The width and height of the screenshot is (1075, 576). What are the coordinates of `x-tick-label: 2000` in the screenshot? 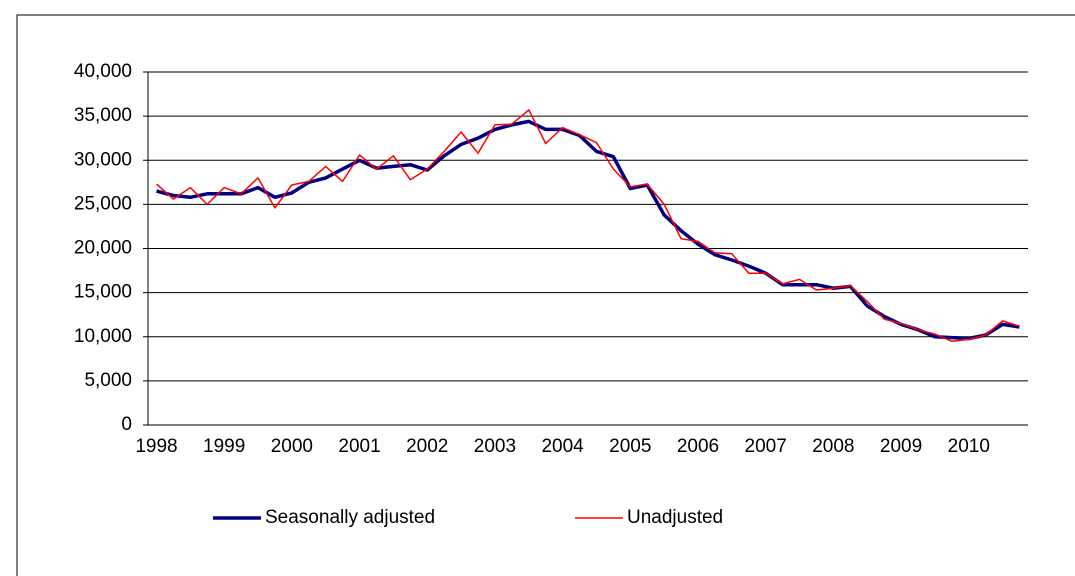 It's located at (292, 446).